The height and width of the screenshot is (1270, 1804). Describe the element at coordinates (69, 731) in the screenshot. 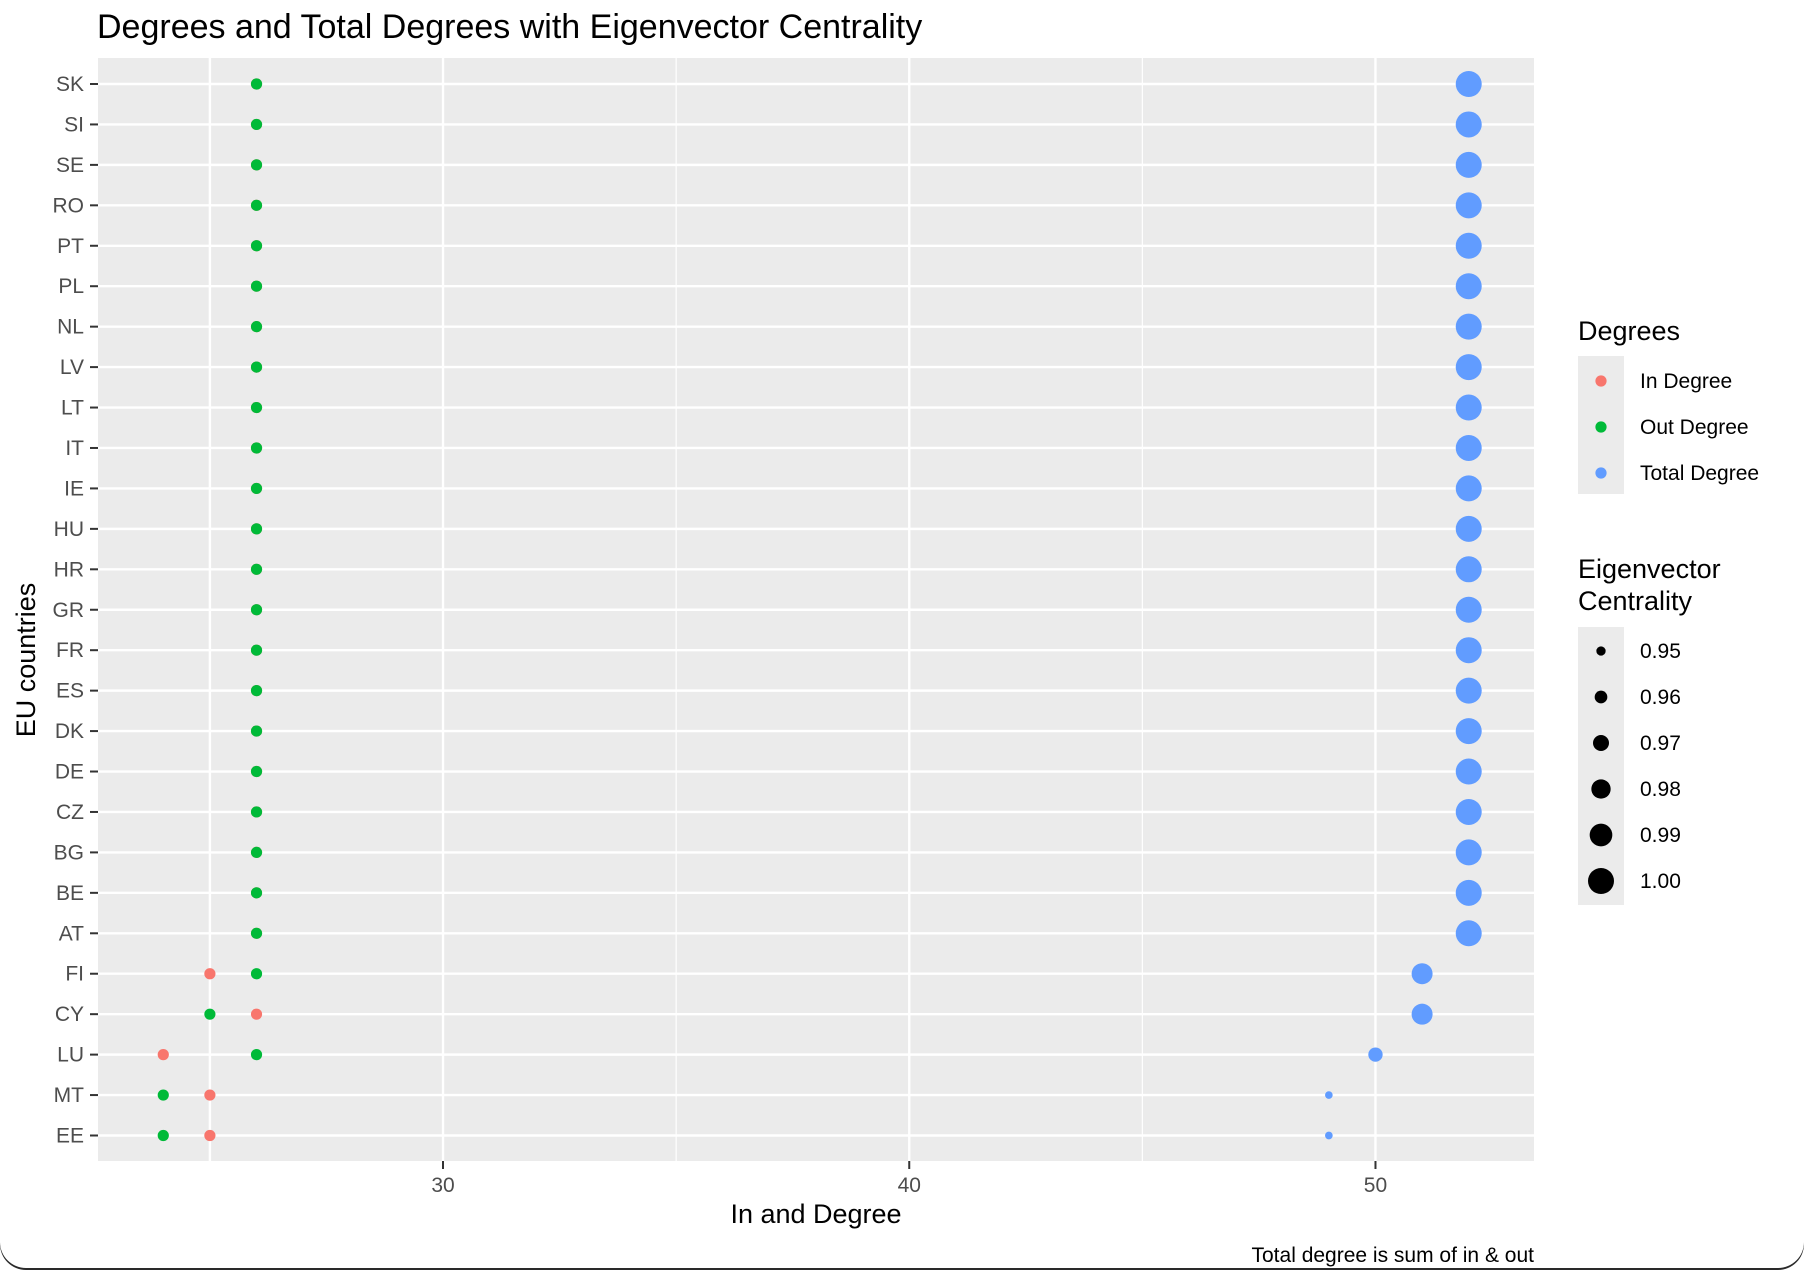

I see `y-tick-label: DK` at that location.